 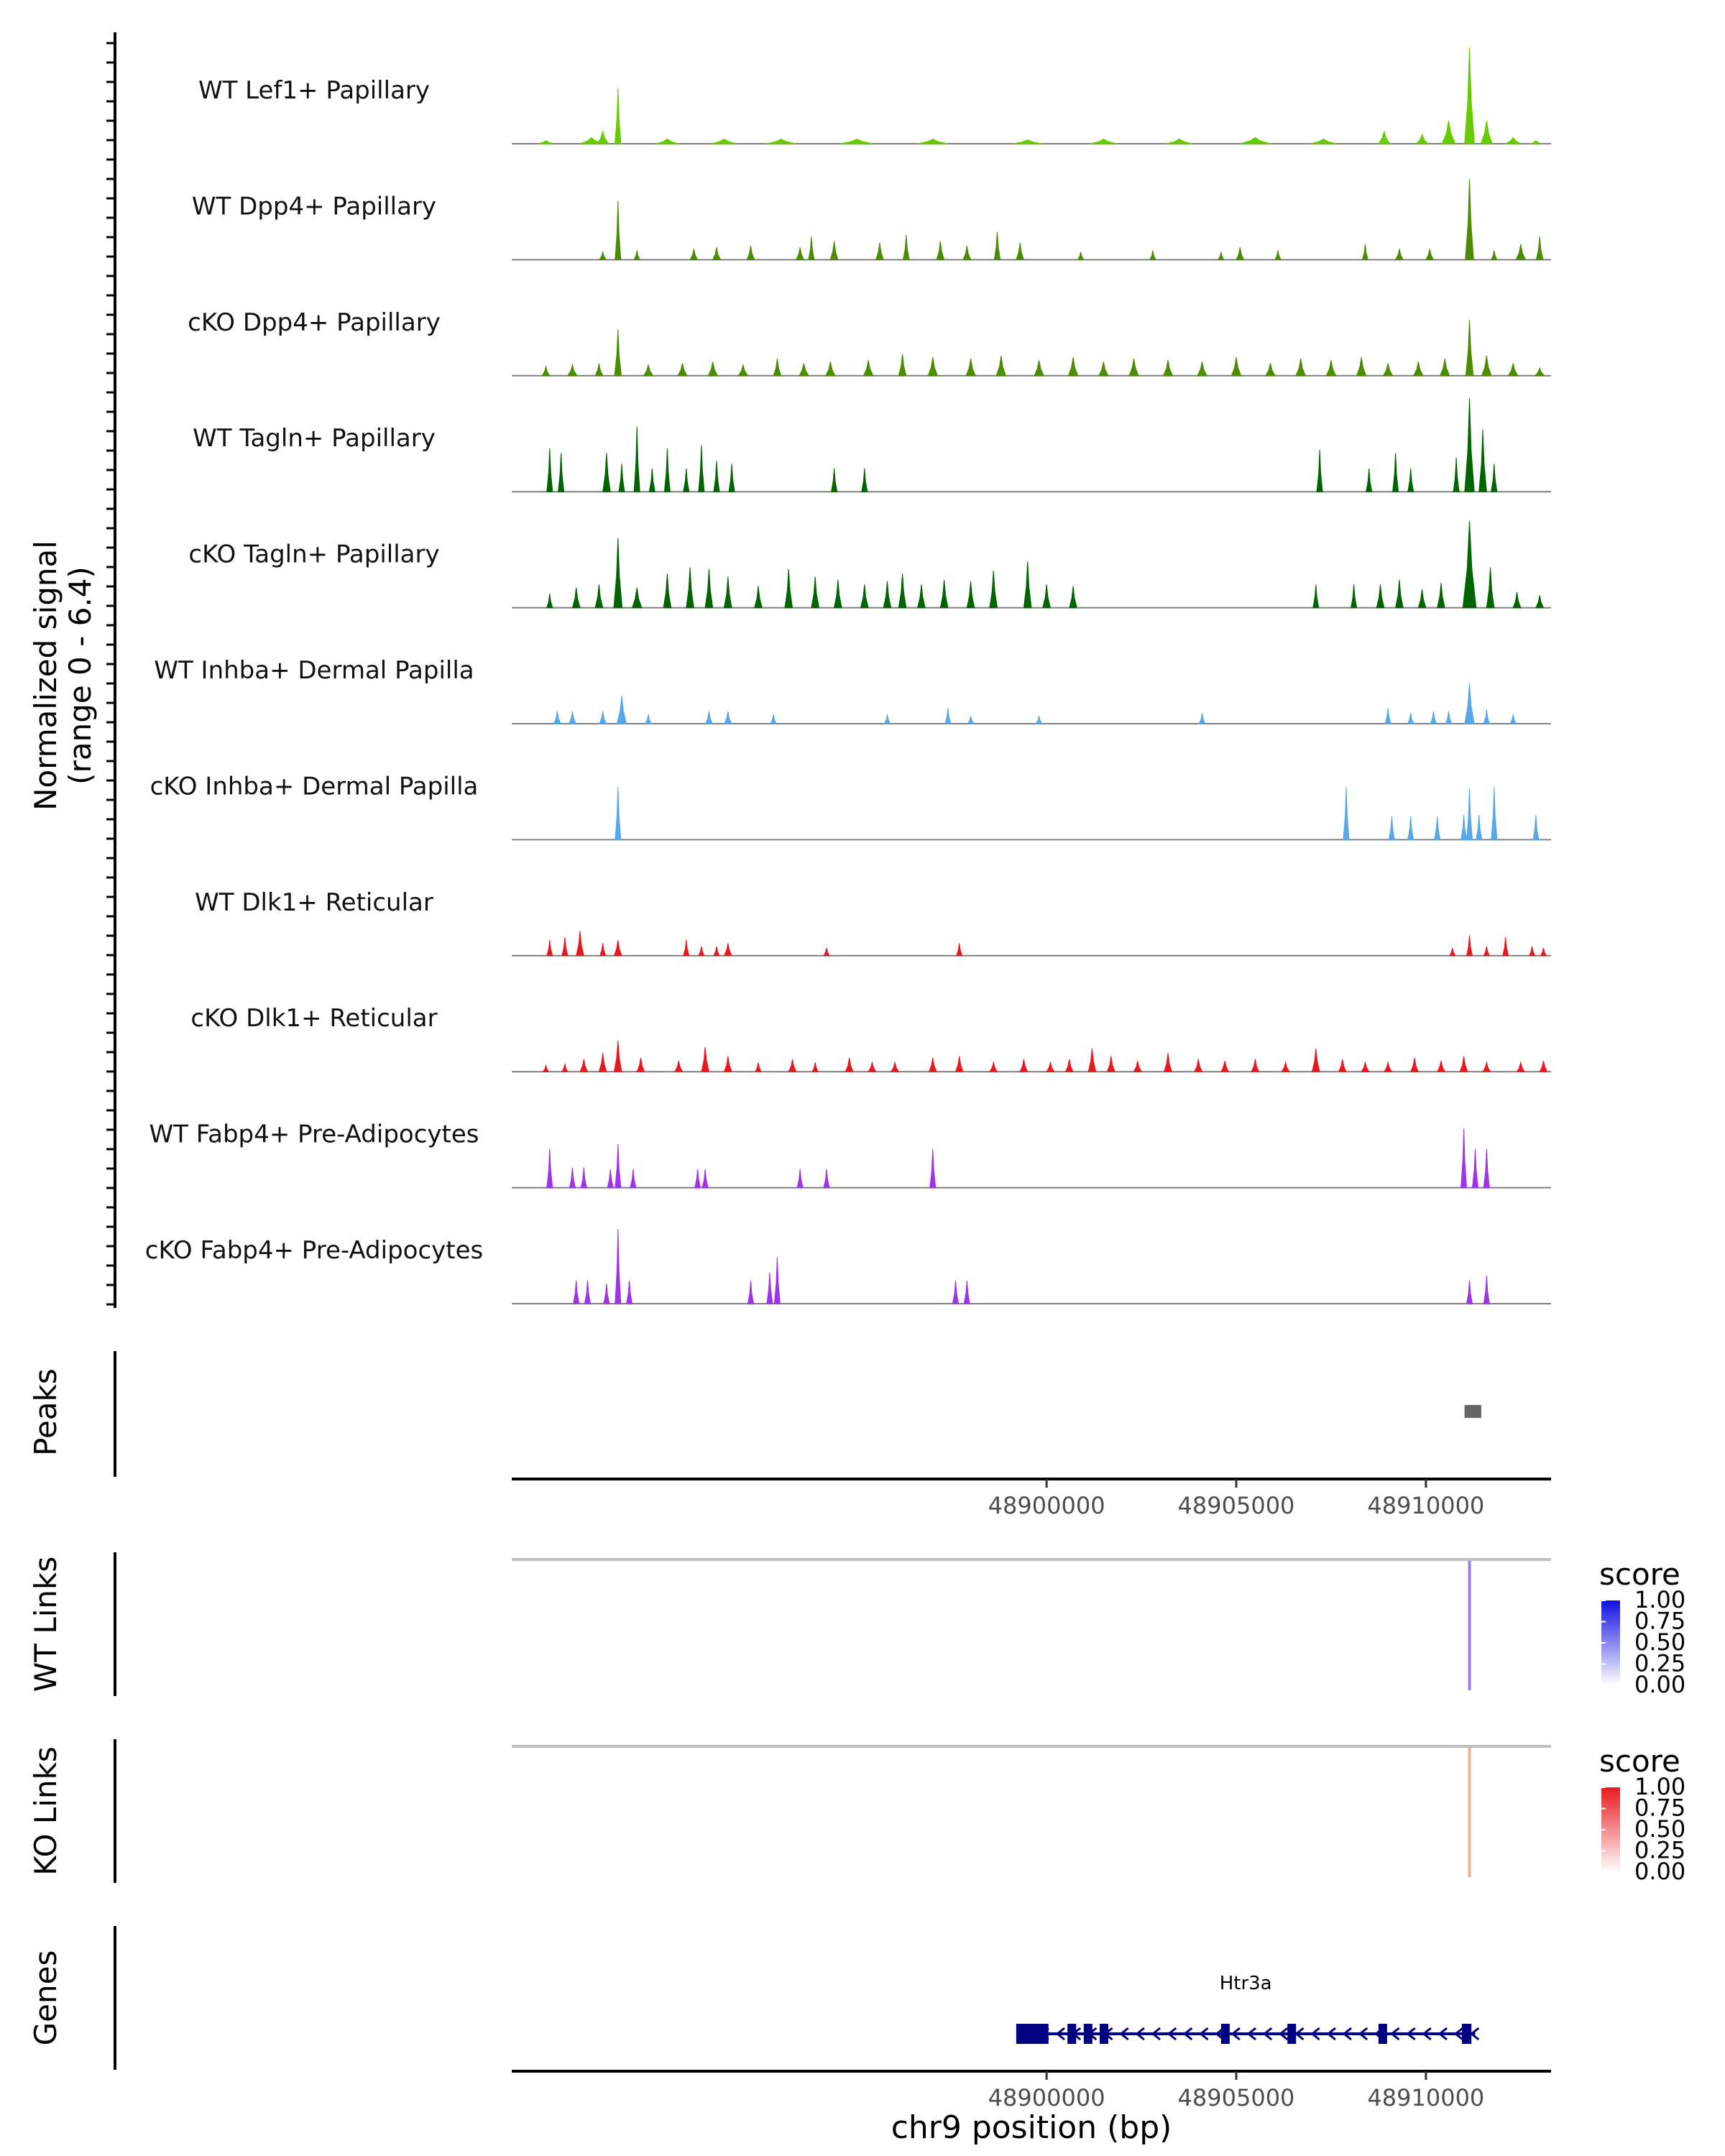 What do you see at coordinates (873, 922) in the screenshot?
I see `track-wt-dlk1-reticular: WT Dlk1+ Reticular` at bounding box center [873, 922].